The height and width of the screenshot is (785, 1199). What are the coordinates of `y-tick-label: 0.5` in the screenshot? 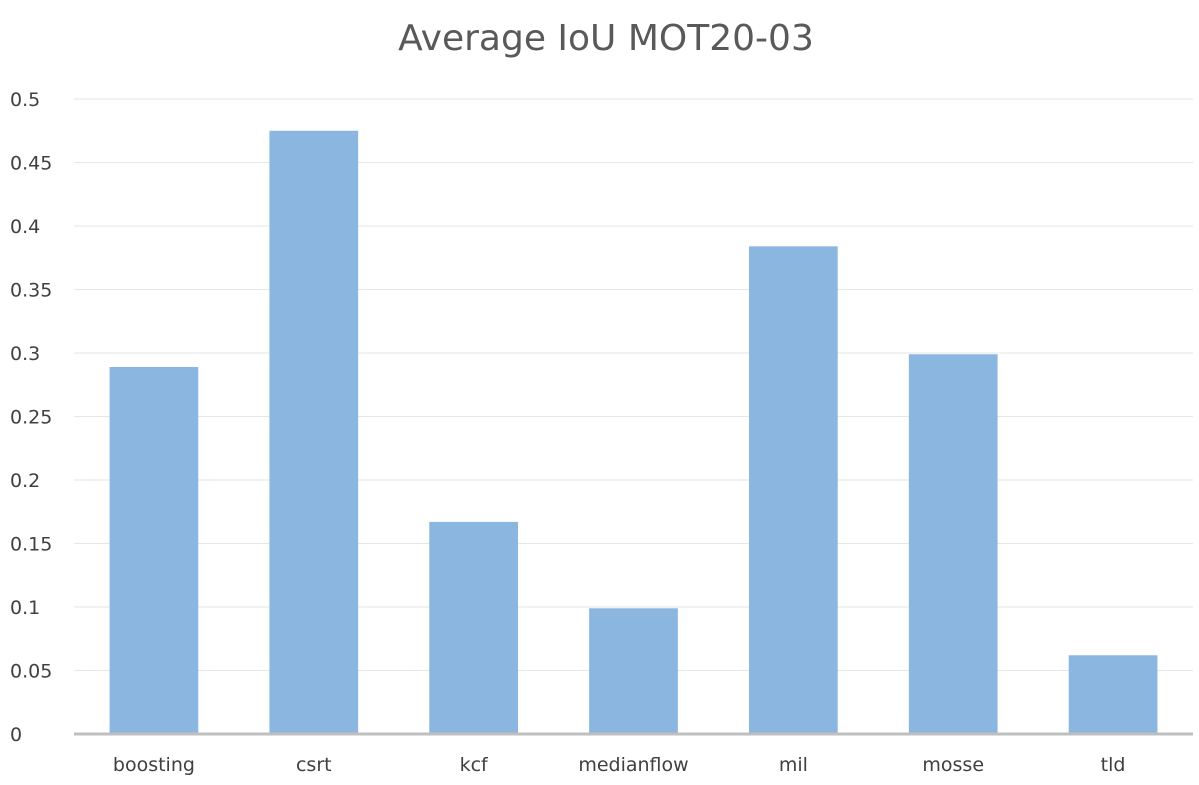 It's located at (25, 100).